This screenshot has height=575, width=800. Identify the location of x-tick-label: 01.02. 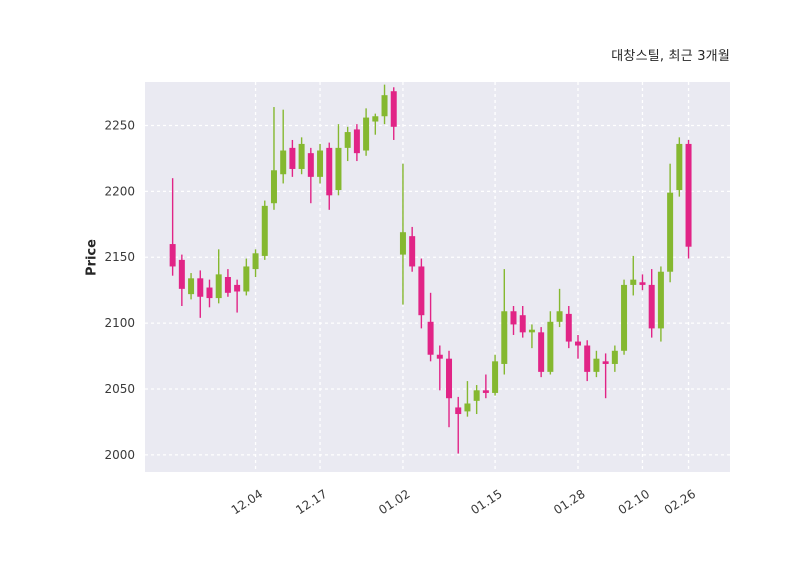
(394, 502).